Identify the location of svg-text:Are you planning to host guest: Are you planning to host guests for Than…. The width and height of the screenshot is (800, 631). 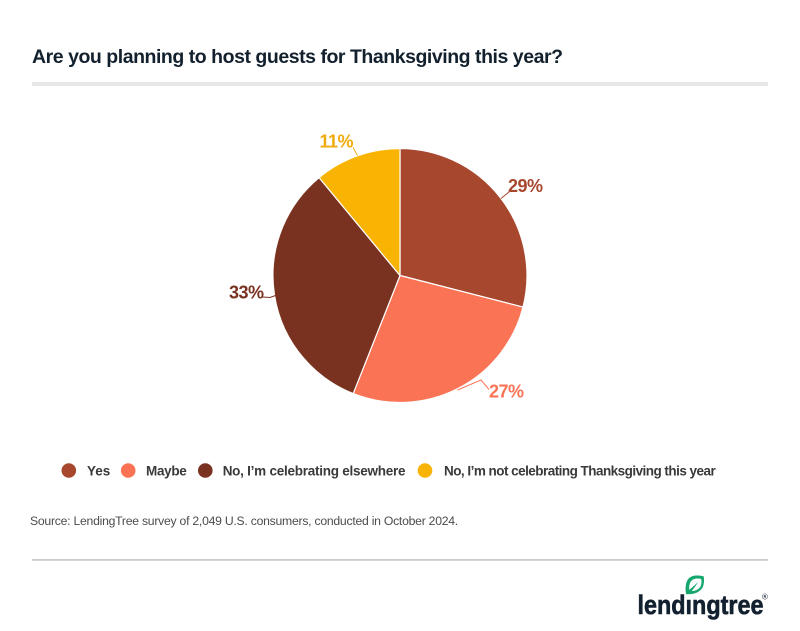
(297, 57).